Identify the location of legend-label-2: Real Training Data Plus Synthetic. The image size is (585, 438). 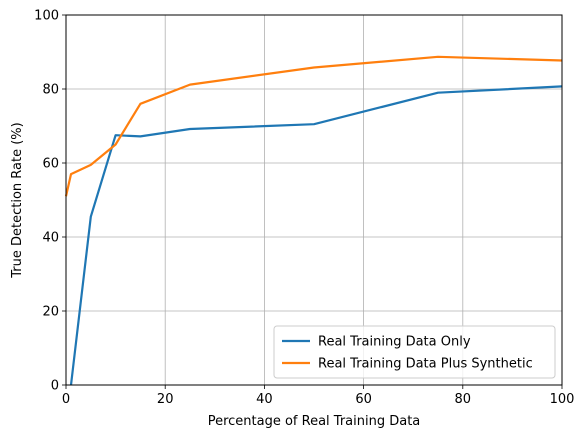
(425, 364).